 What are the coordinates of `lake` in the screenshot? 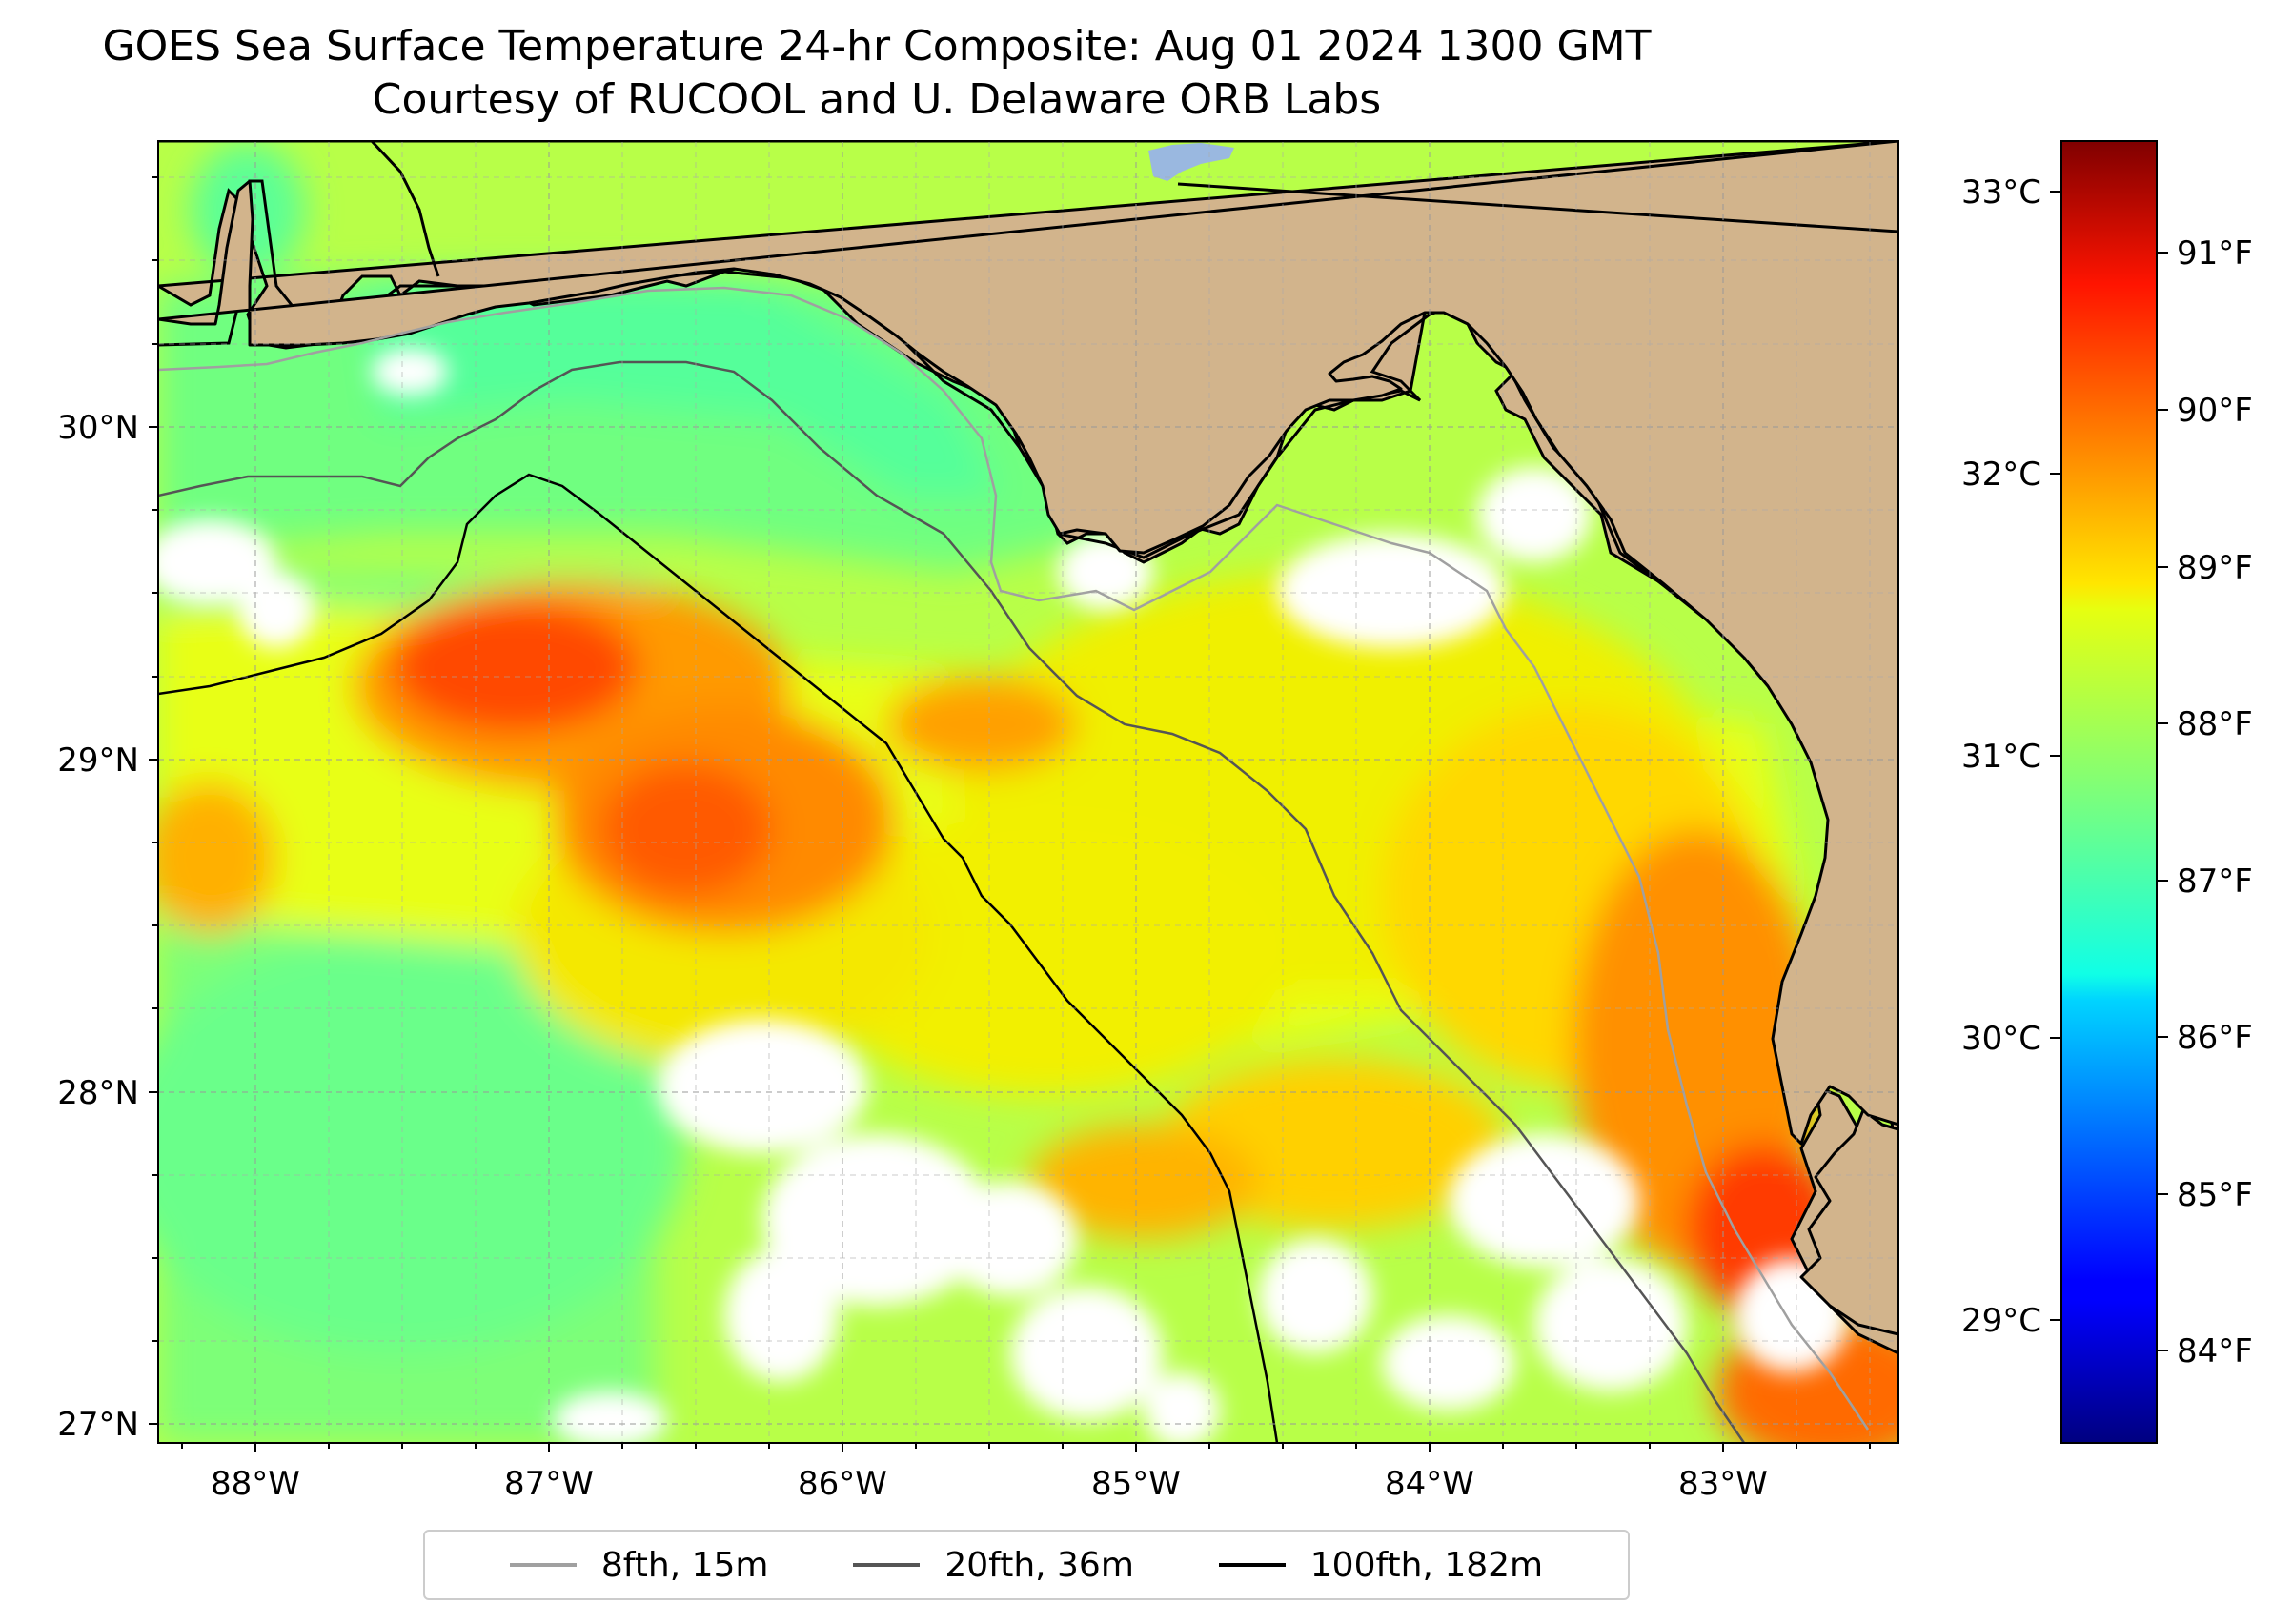 It's located at (1191, 162).